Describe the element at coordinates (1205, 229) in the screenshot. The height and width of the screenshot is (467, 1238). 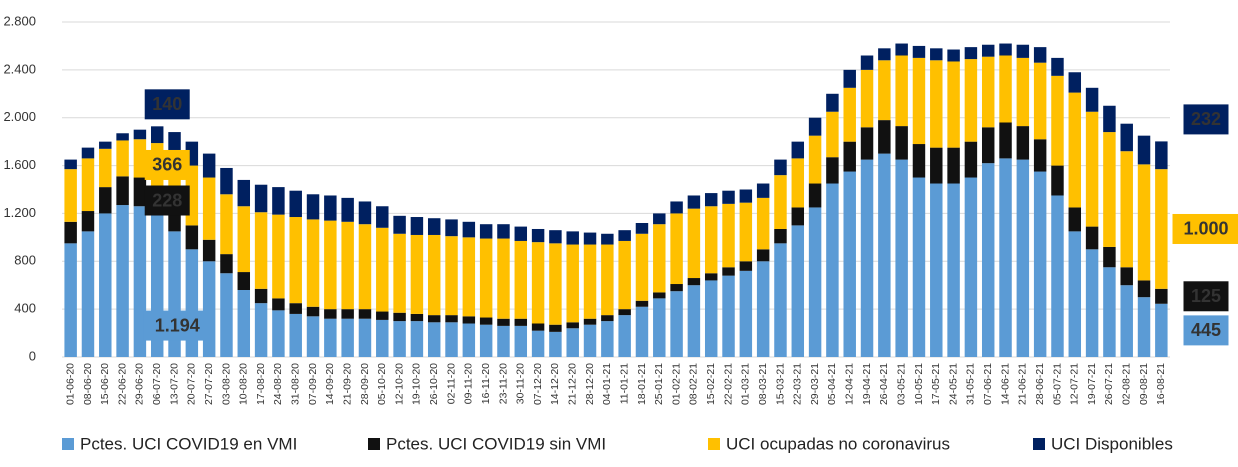
I see `value-label: 1.000` at that location.